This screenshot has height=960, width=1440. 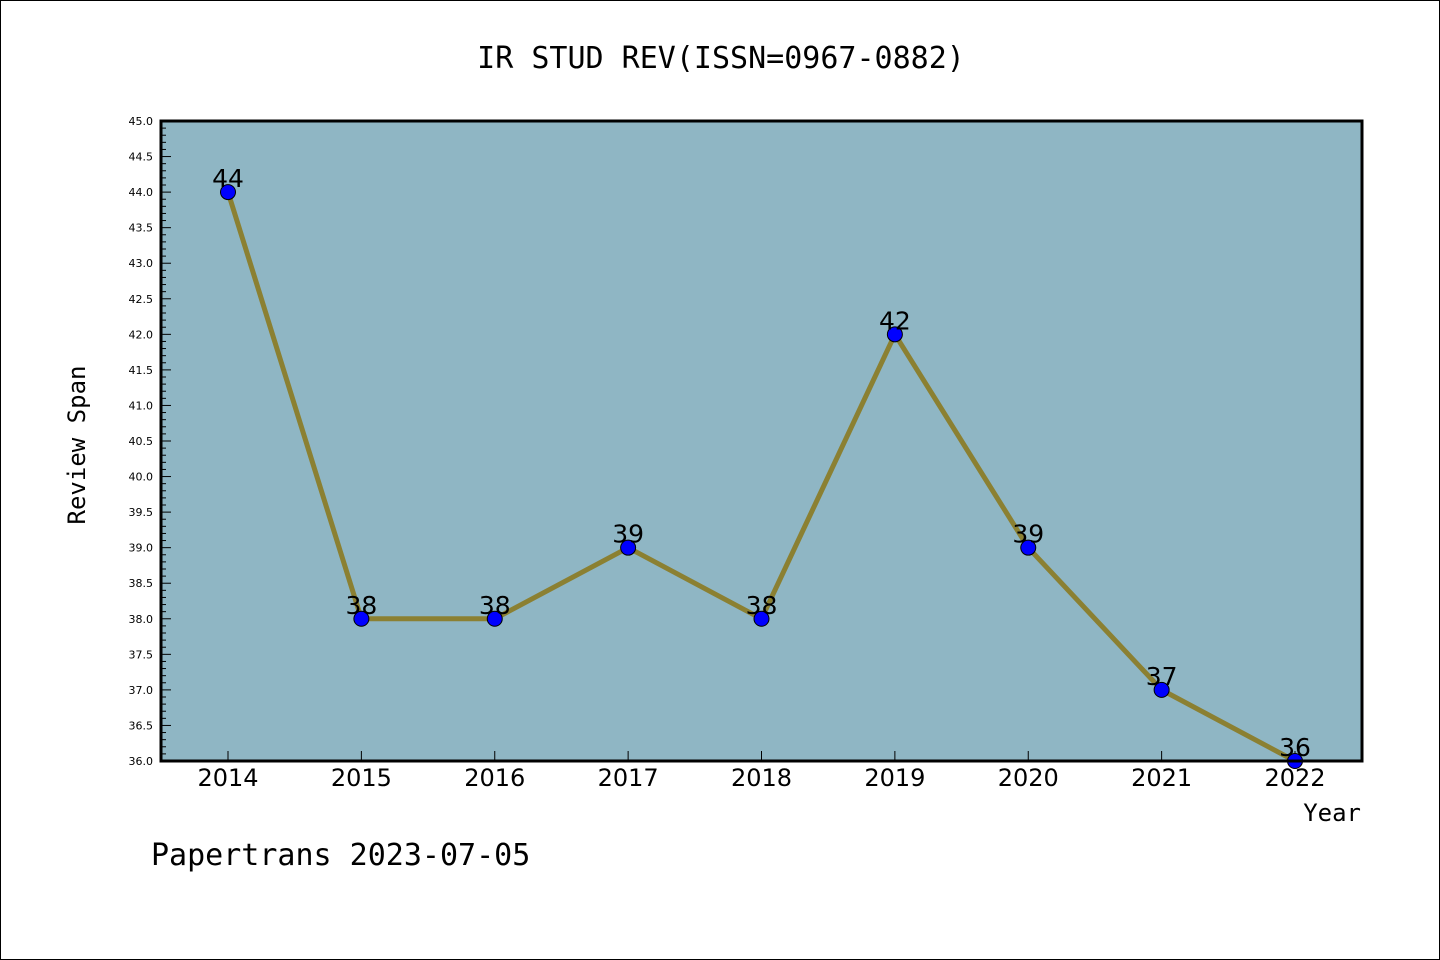 What do you see at coordinates (227, 778) in the screenshot?
I see `x-tick-label: 2014` at bounding box center [227, 778].